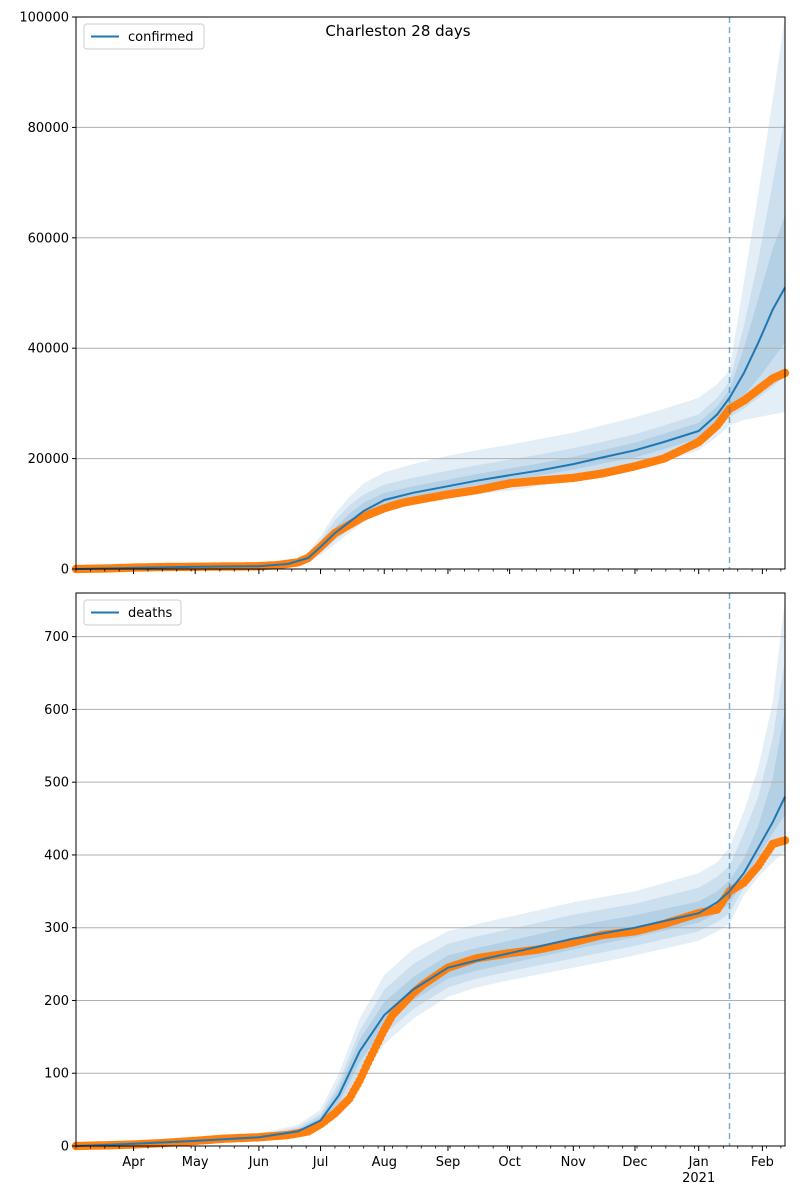  I want to click on month-label-feb: Feb, so click(762, 1162).